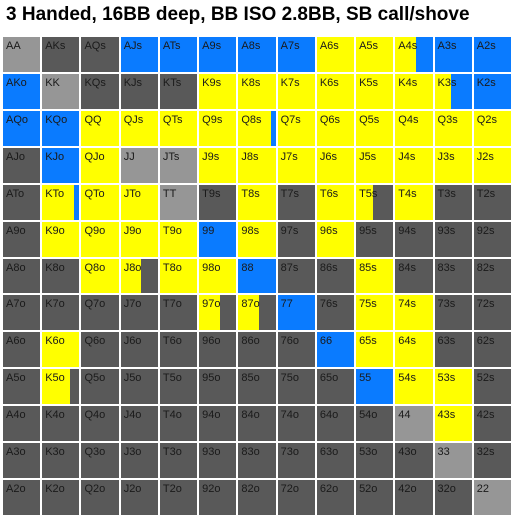 The height and width of the screenshot is (519, 518). Describe the element at coordinates (95, 378) in the screenshot. I see `hand-label: Q5o` at that location.